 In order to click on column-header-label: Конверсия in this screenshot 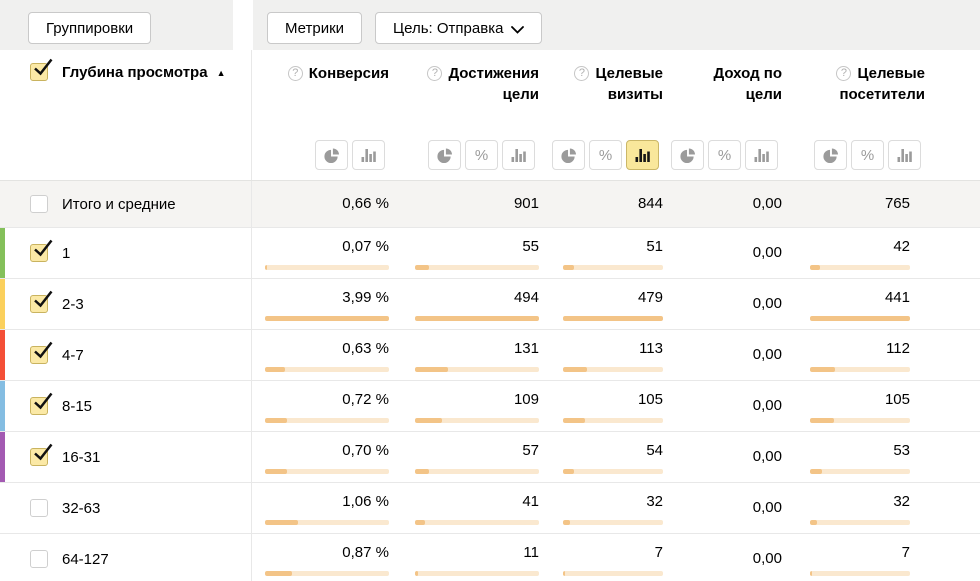, I will do `click(348, 73)`.